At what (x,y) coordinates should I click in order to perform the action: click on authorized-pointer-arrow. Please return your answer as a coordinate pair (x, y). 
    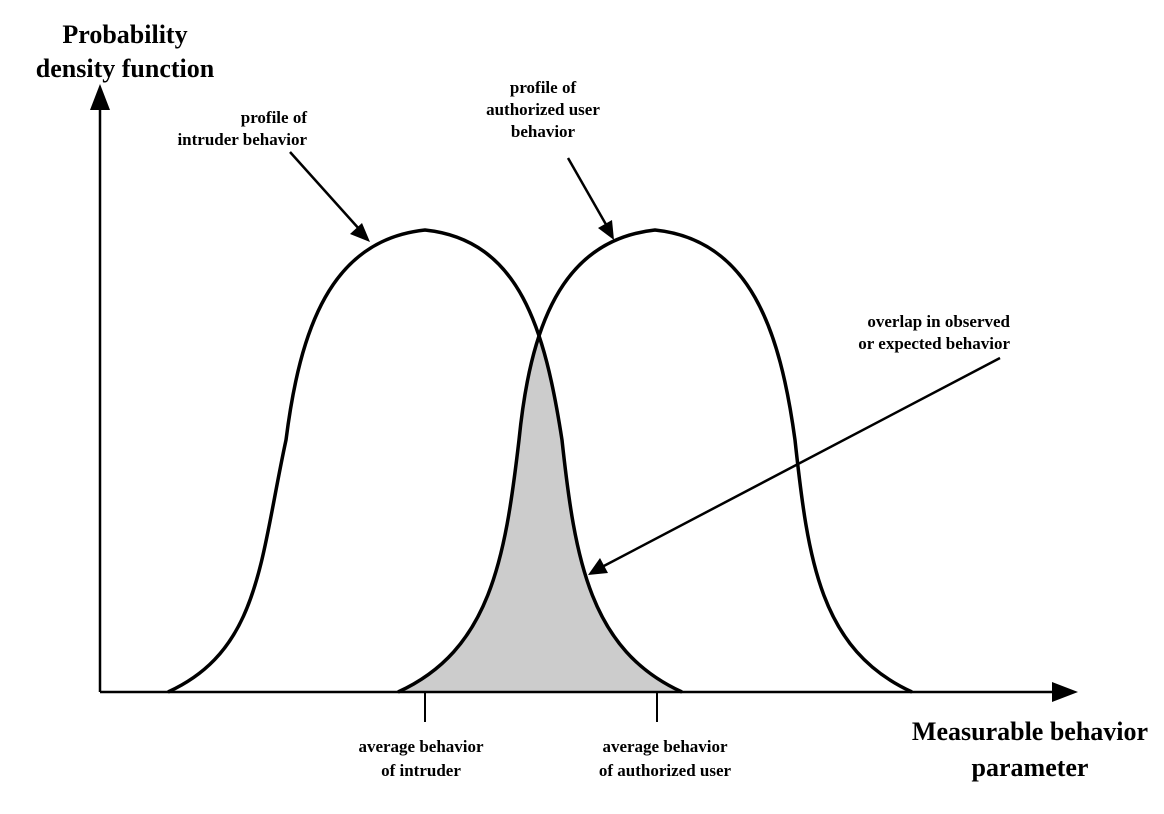
    Looking at the image, I should click on (588, 193).